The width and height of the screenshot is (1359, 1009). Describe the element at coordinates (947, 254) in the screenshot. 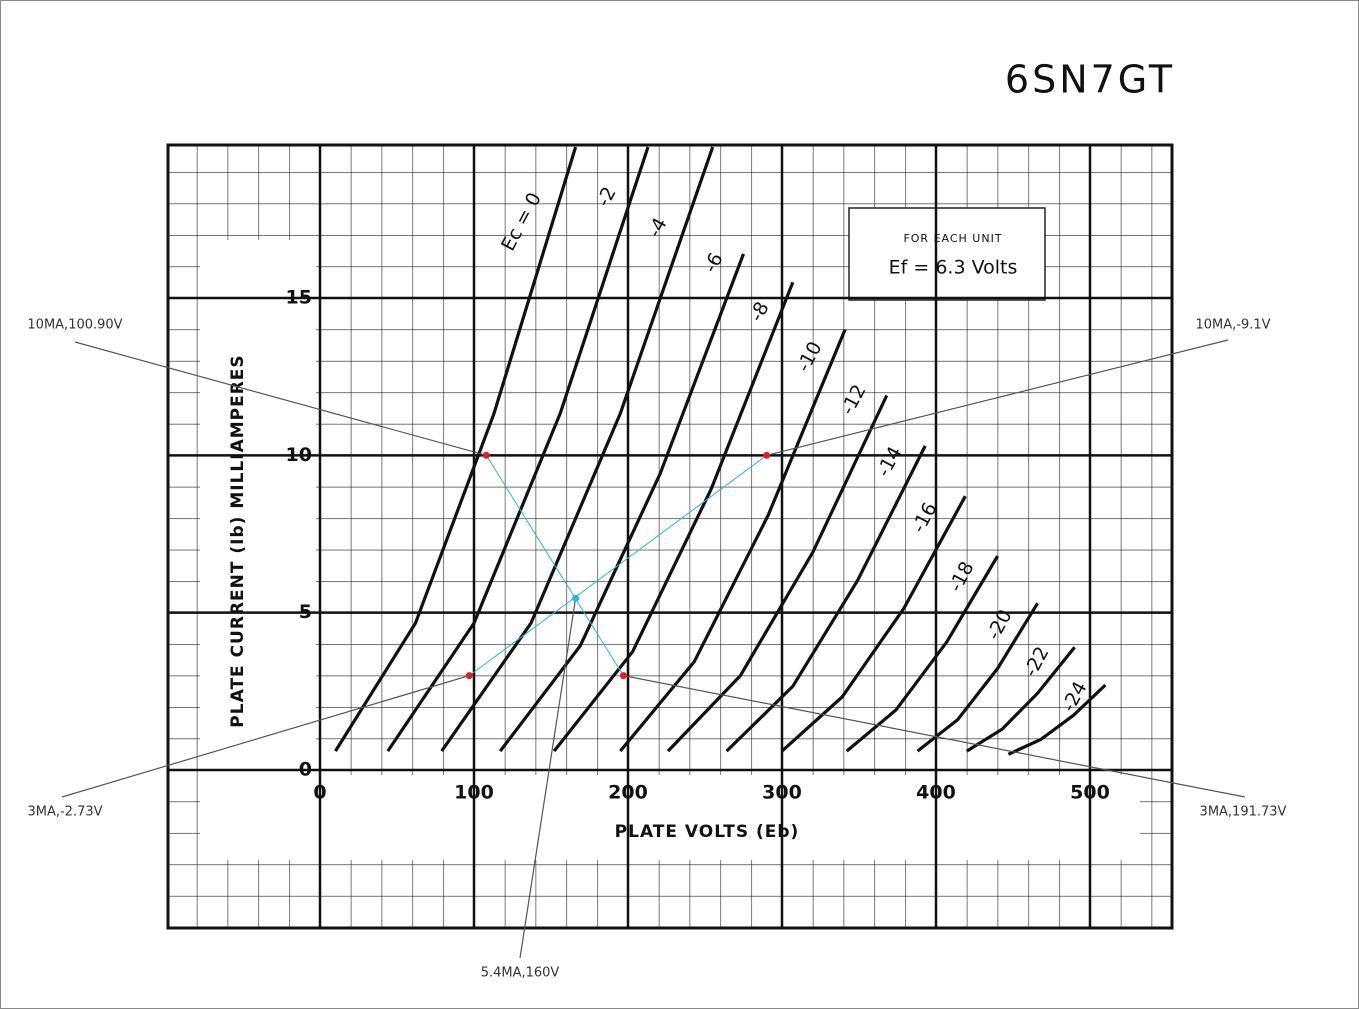

I see `note-box` at that location.